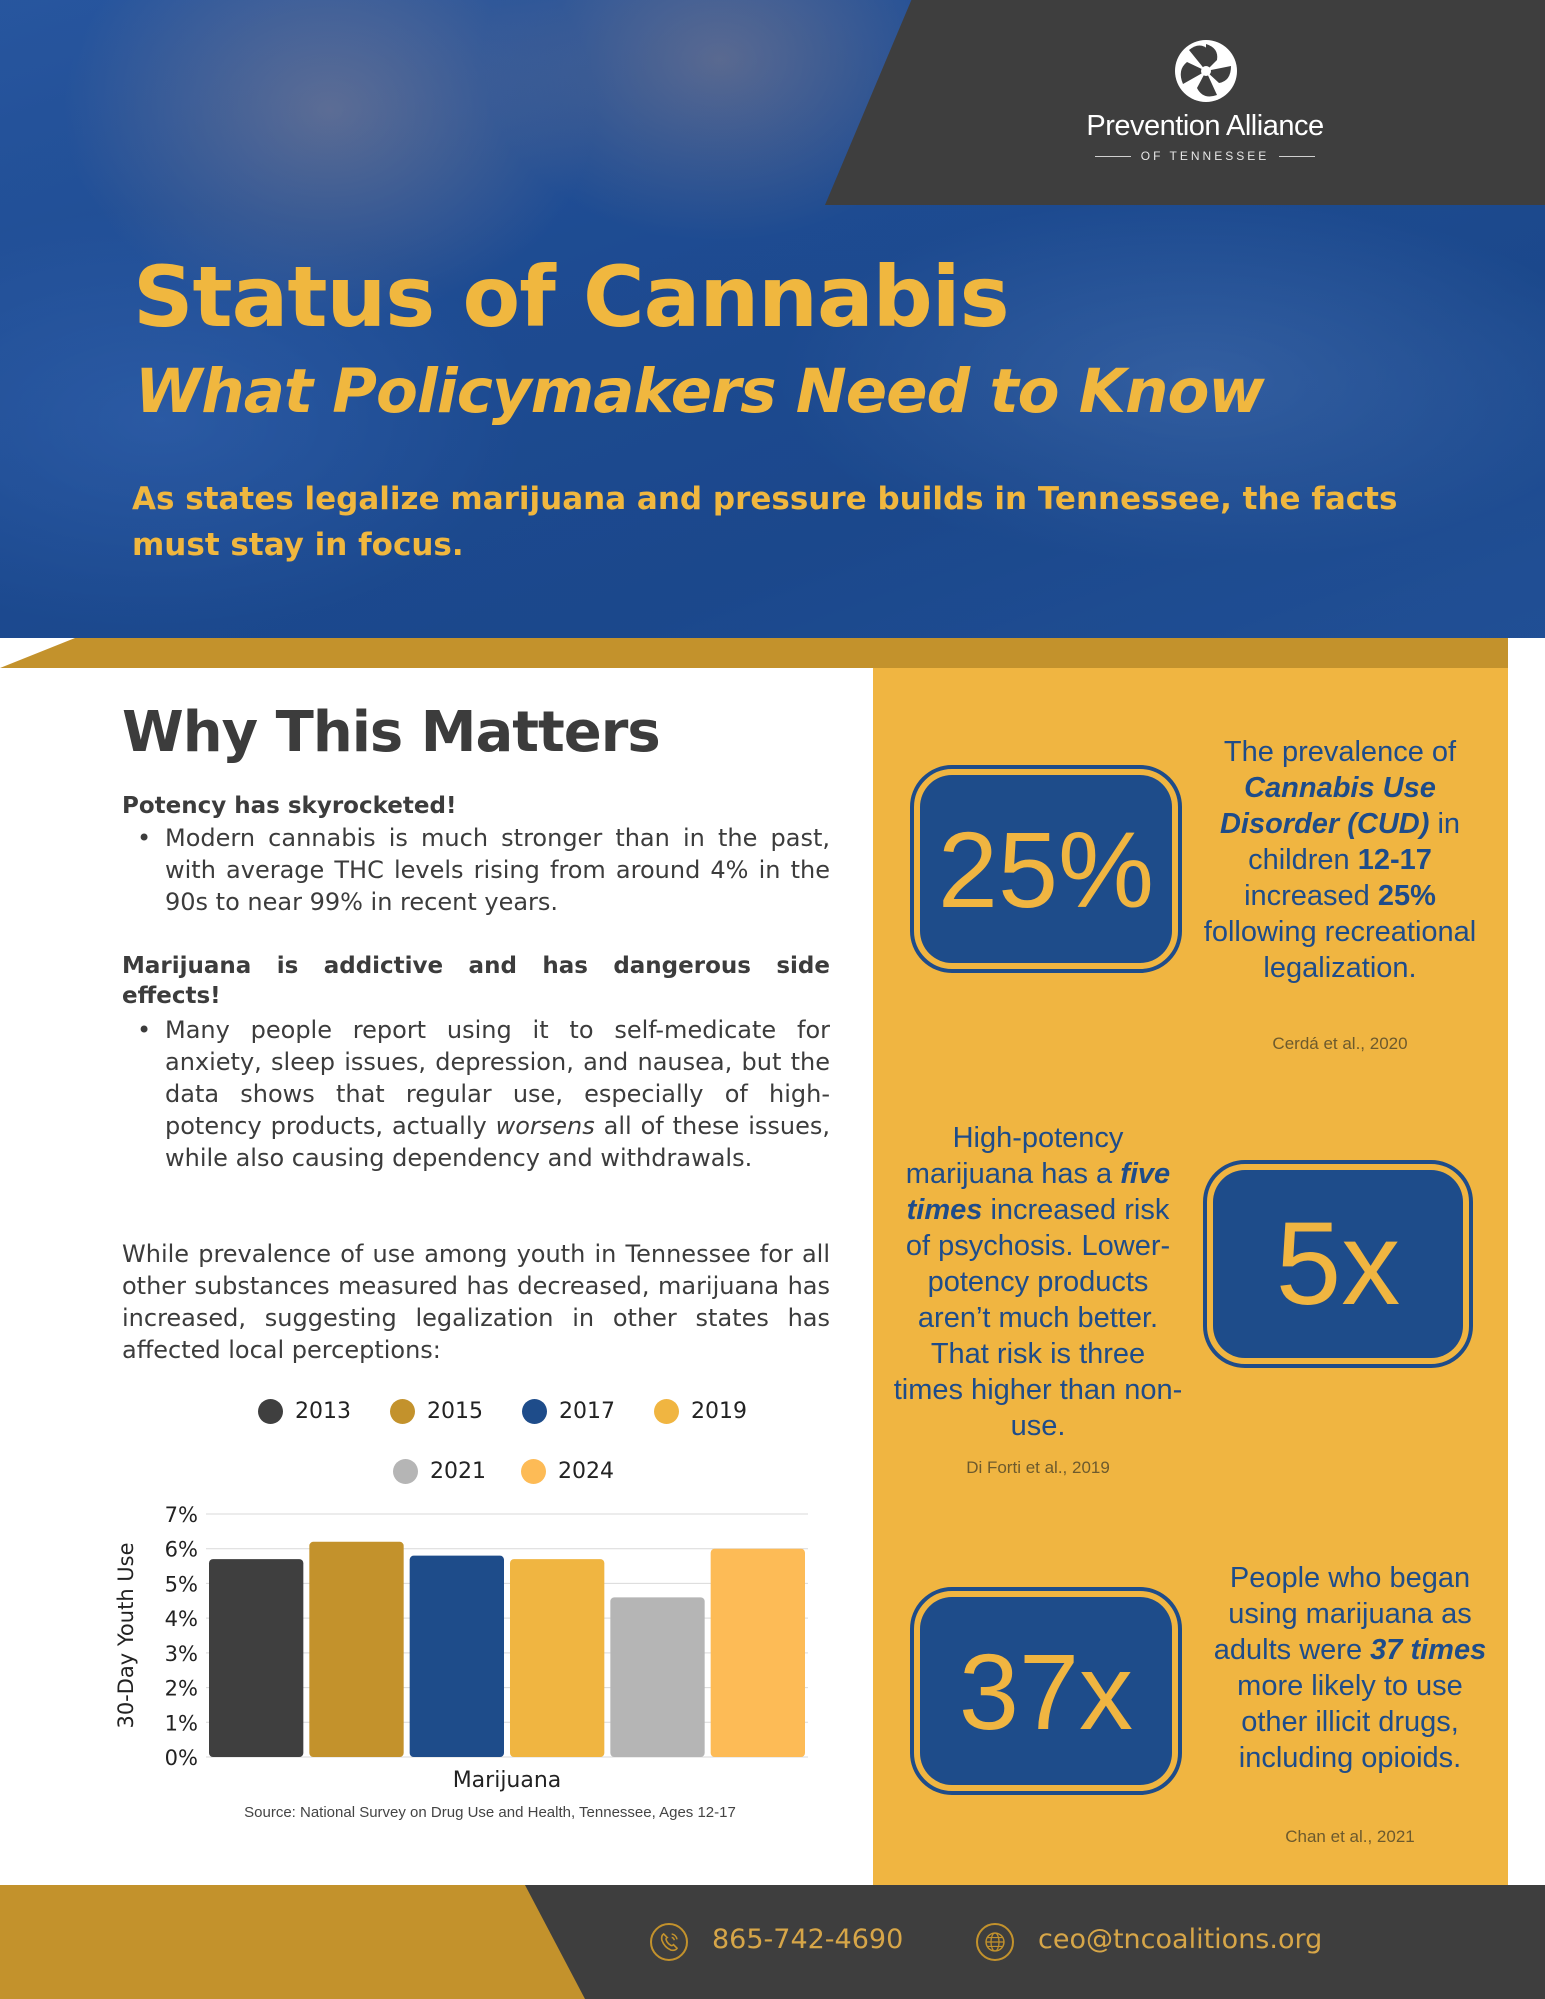 This screenshot has width=1545, height=1999. I want to click on legend-item-2017: 2017, so click(568, 1411).